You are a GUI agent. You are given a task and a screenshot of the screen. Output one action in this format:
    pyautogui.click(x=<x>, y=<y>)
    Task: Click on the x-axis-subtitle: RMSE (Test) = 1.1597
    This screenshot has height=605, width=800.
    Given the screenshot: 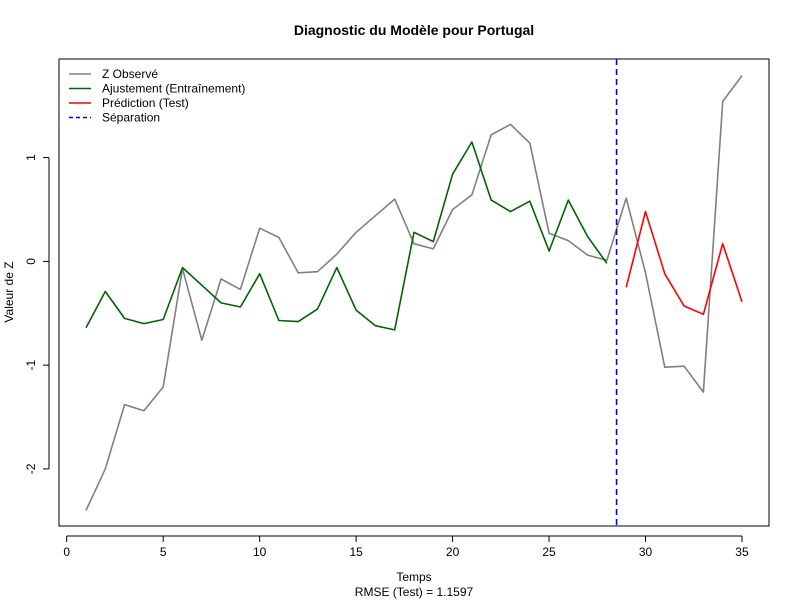 What is the action you would take?
    pyautogui.click(x=414, y=592)
    